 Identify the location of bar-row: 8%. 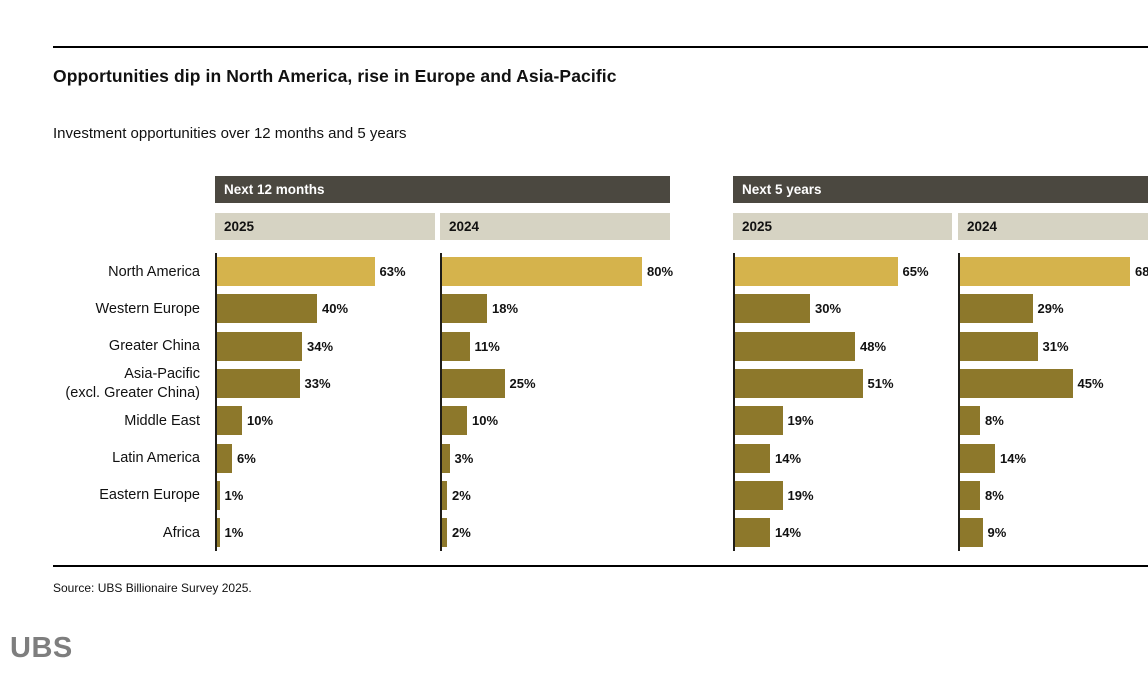
(1054, 495).